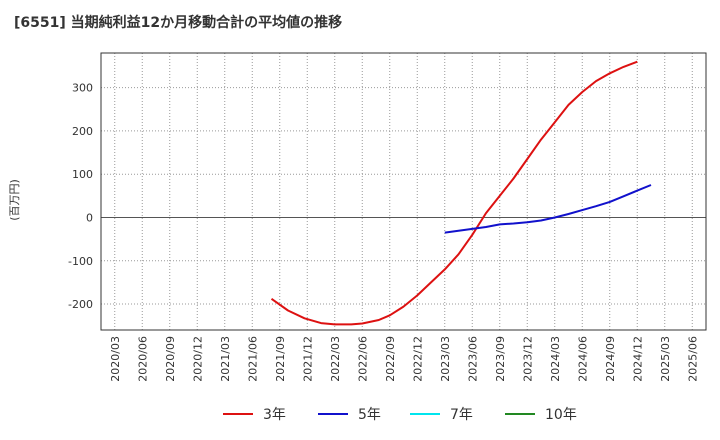  What do you see at coordinates (170, 359) in the screenshot?
I see `x-tick-label: 2020/09` at bounding box center [170, 359].